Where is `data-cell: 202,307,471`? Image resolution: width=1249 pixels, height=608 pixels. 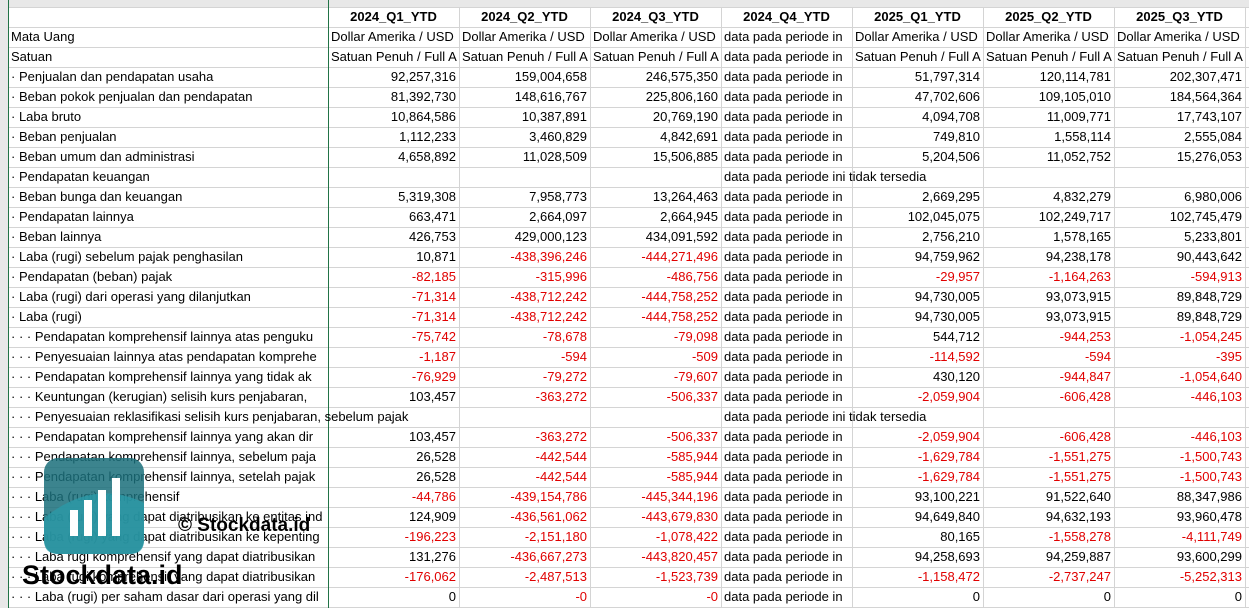 data-cell: 202,307,471 is located at coordinates (1205, 76).